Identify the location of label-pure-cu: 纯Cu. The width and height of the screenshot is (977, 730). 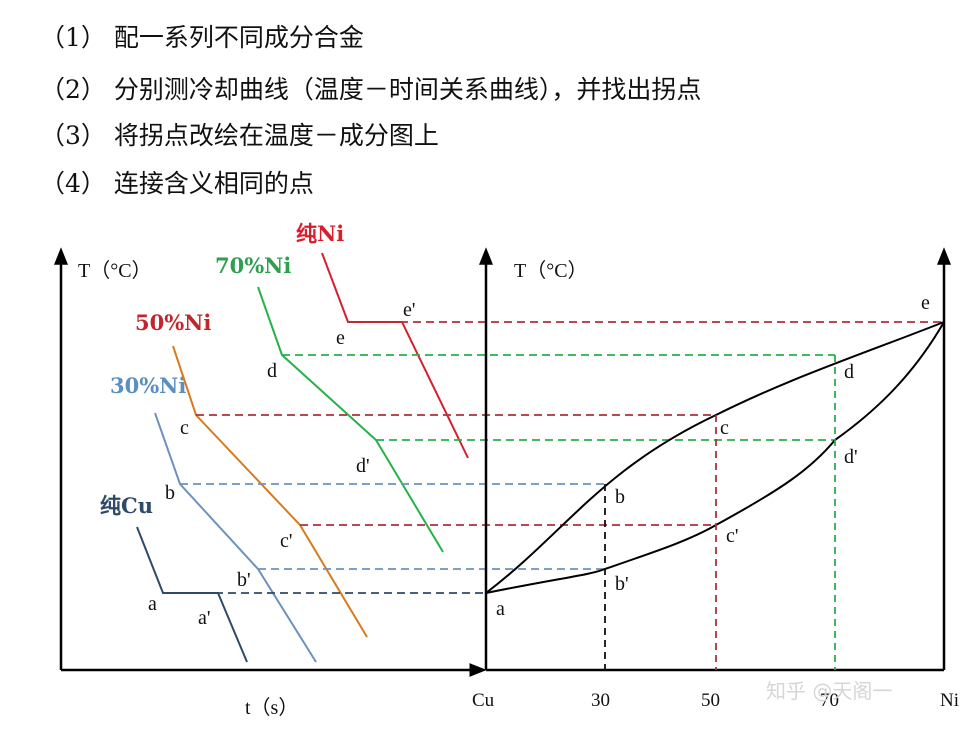
(126, 505).